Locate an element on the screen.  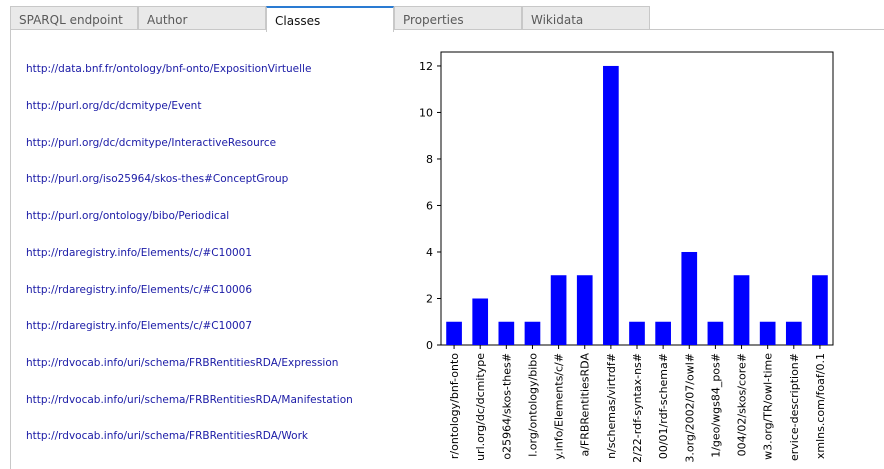
tab-classes: Classes is located at coordinates (330, 19).